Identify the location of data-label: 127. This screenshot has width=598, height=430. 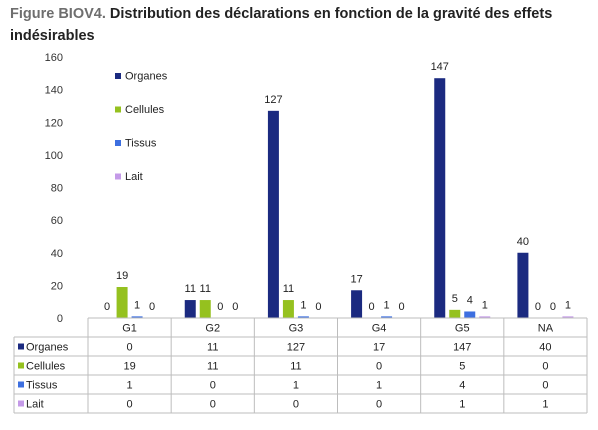
(273, 100).